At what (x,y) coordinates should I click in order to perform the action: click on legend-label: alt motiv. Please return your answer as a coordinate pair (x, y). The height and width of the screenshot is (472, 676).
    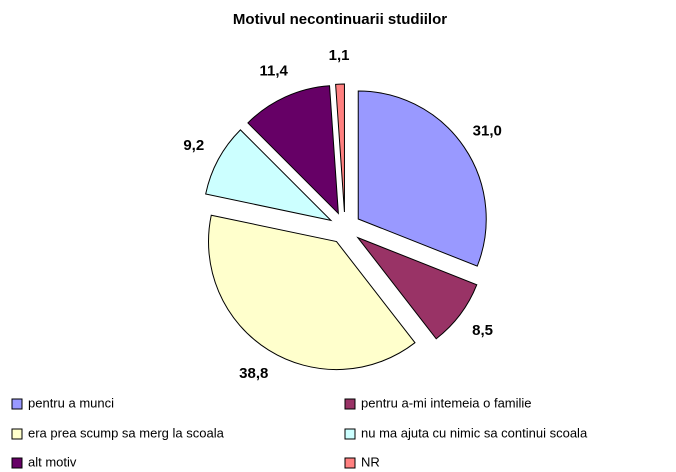
    Looking at the image, I should click on (52, 461).